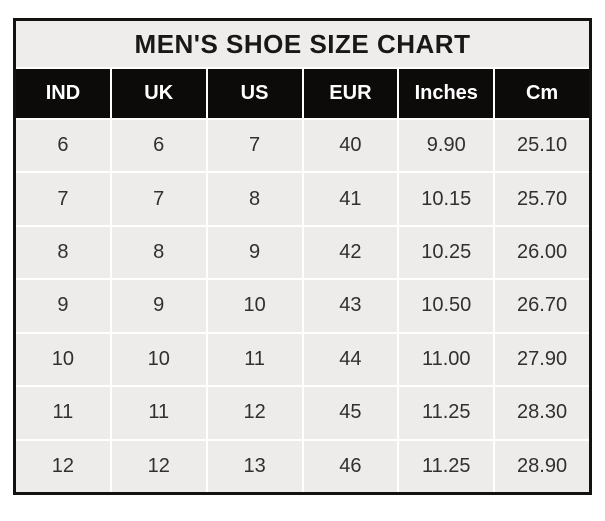  What do you see at coordinates (542, 306) in the screenshot?
I see `table-cell: 26.70` at bounding box center [542, 306].